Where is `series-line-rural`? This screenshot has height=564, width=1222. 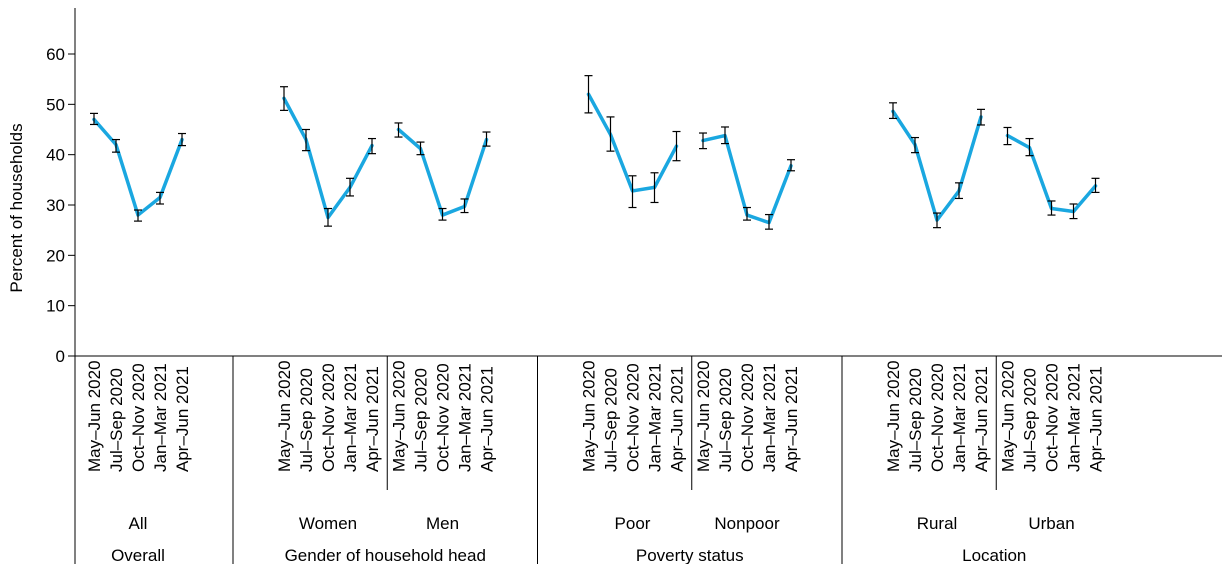
series-line-rural is located at coordinates (937, 165).